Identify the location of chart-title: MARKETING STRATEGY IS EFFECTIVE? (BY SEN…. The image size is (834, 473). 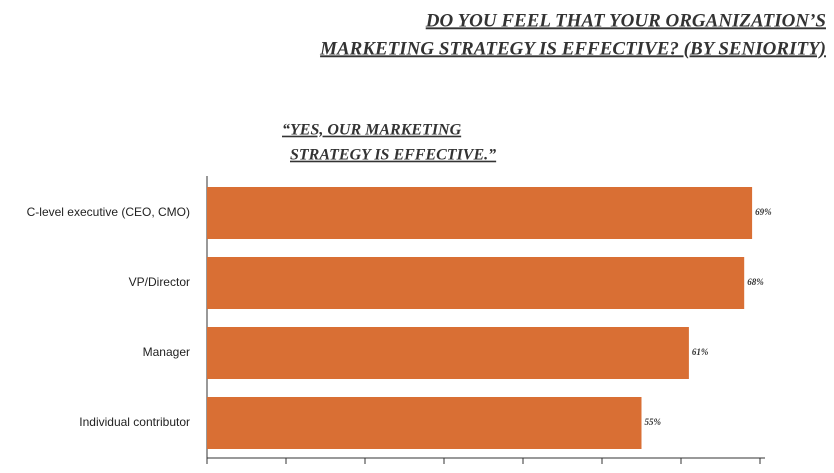
(572, 48).